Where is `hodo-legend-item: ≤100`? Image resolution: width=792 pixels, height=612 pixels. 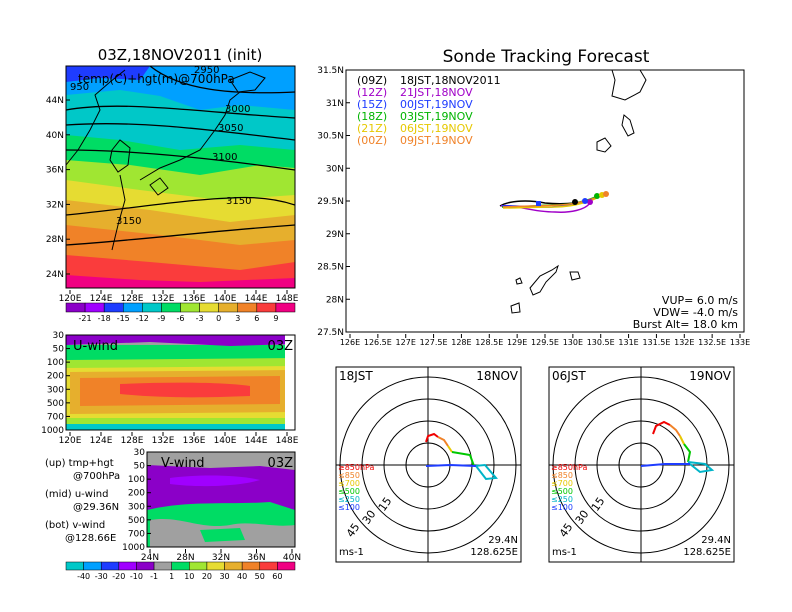 hodo-legend-item: ≤100 is located at coordinates (349, 507).